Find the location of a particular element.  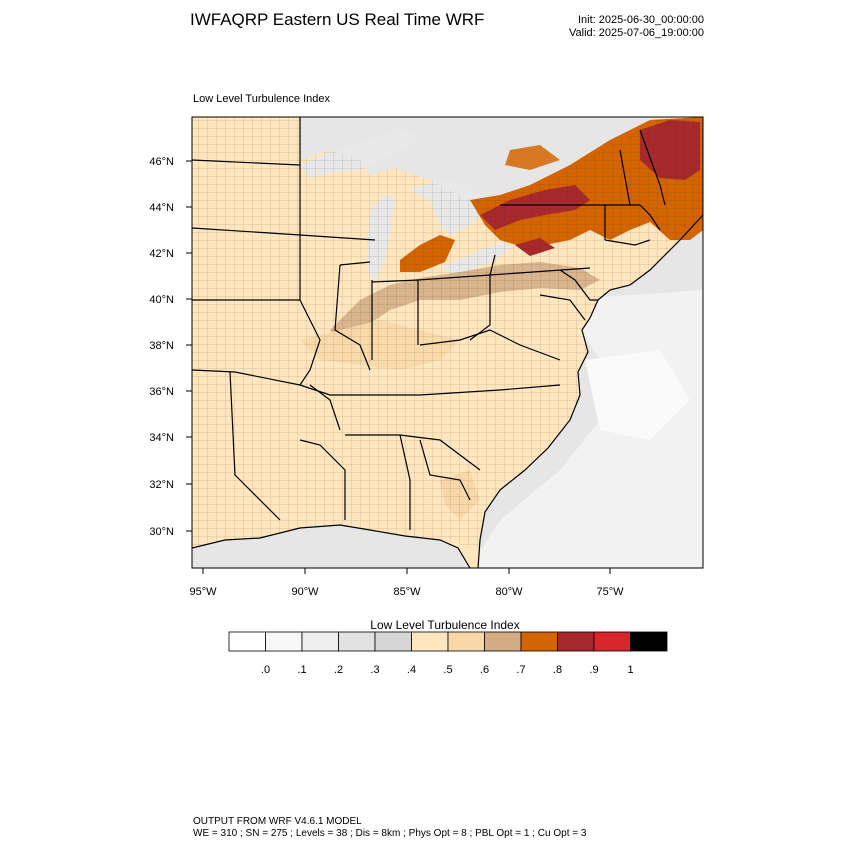

lon-label-85: 85°W is located at coordinates (407, 592).